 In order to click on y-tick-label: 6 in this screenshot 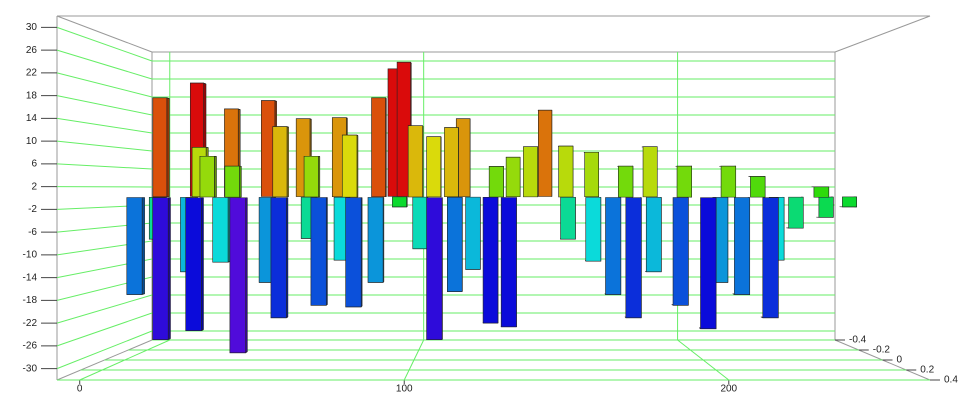, I will do `click(34, 164)`.